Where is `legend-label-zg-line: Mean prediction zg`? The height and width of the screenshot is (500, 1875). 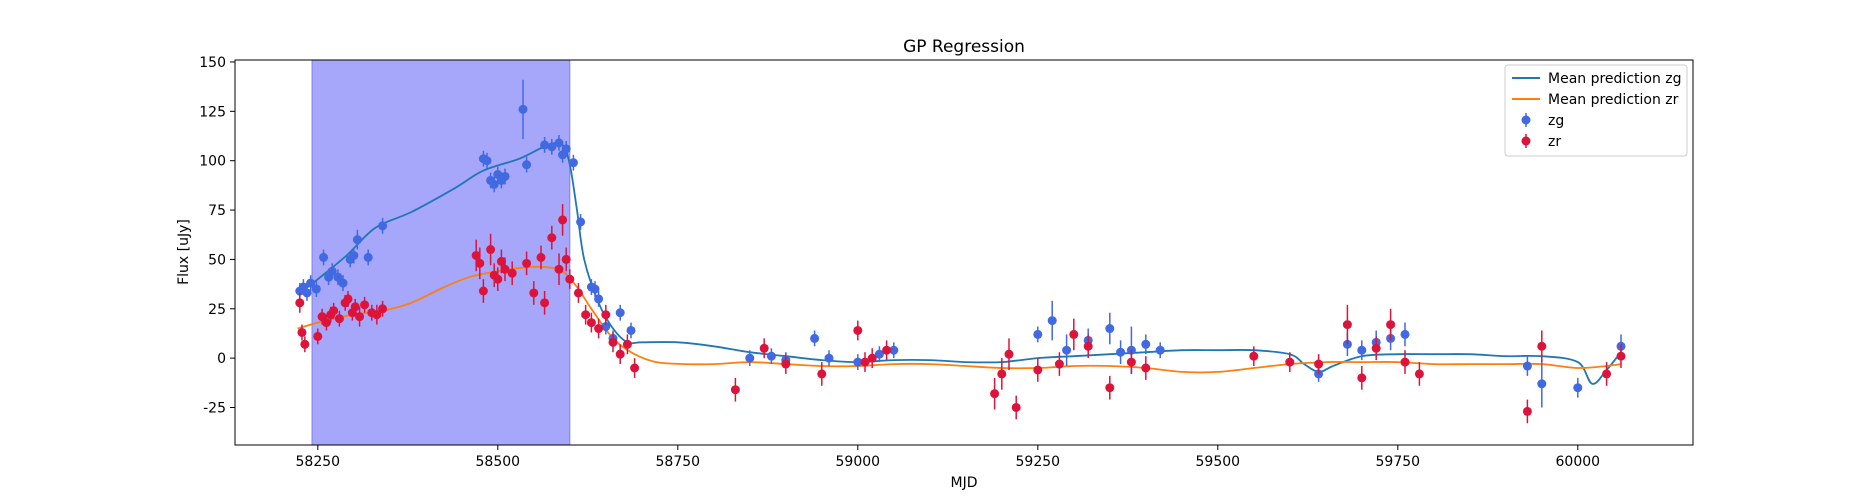 legend-label-zg-line: Mean prediction zg is located at coordinates (1615, 79).